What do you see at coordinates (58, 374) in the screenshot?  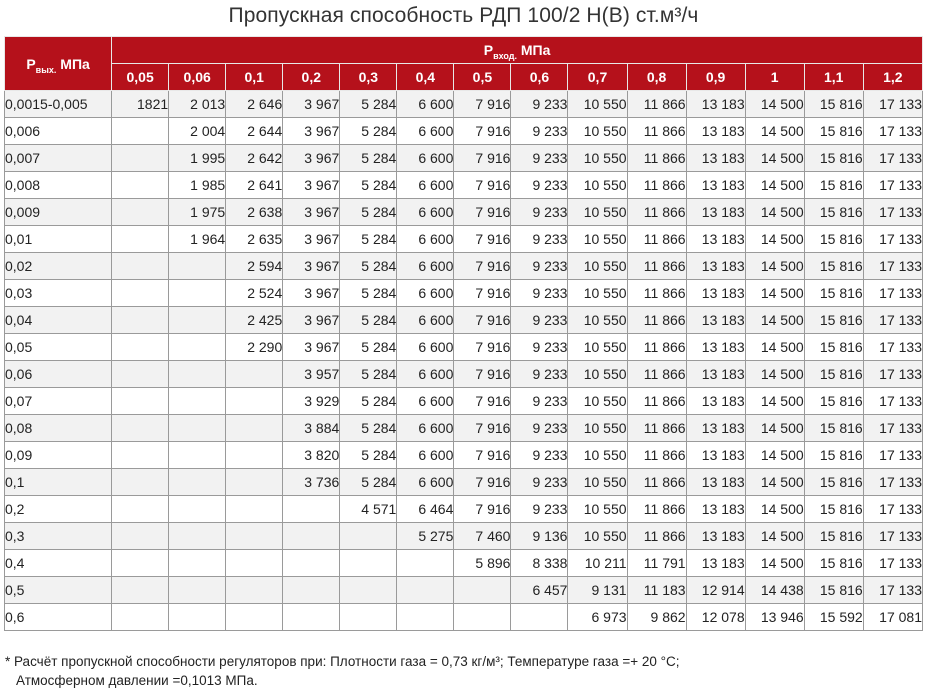 I see `outlet-pressure-label: 0,06` at bounding box center [58, 374].